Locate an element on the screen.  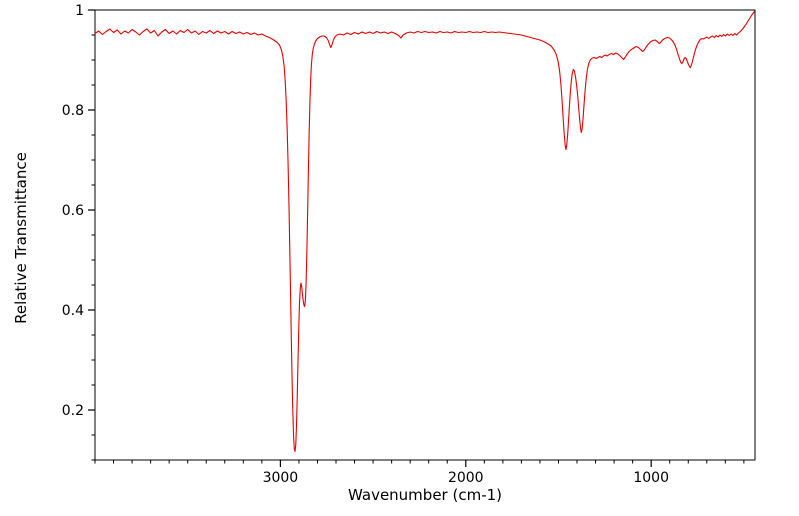
x-axis-label: Wavenumber (cm-1) is located at coordinates (425, 495).